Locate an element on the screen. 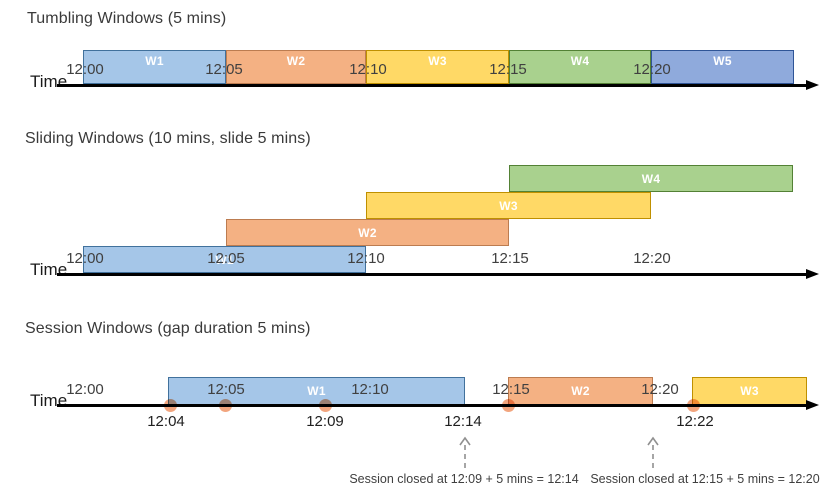  tumbling-window-bar-w1: W1 is located at coordinates (154, 67).